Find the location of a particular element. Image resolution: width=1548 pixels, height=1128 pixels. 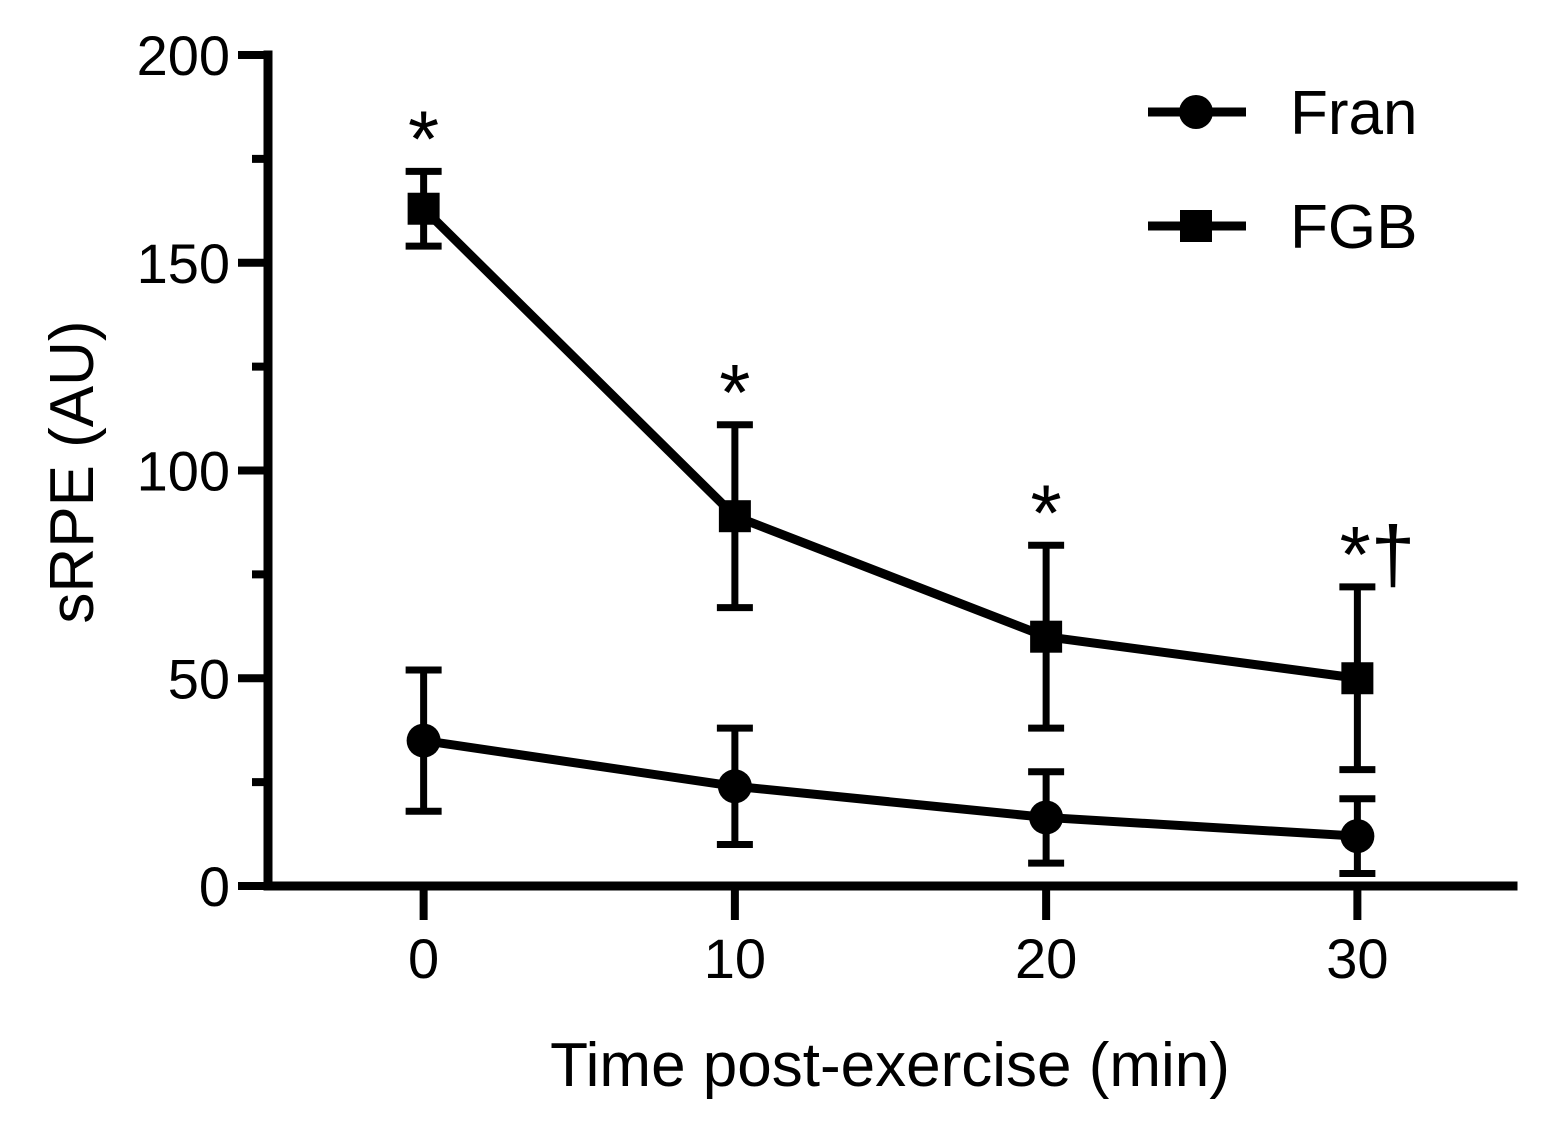

significance-annotation: *† is located at coordinates (1378, 554).